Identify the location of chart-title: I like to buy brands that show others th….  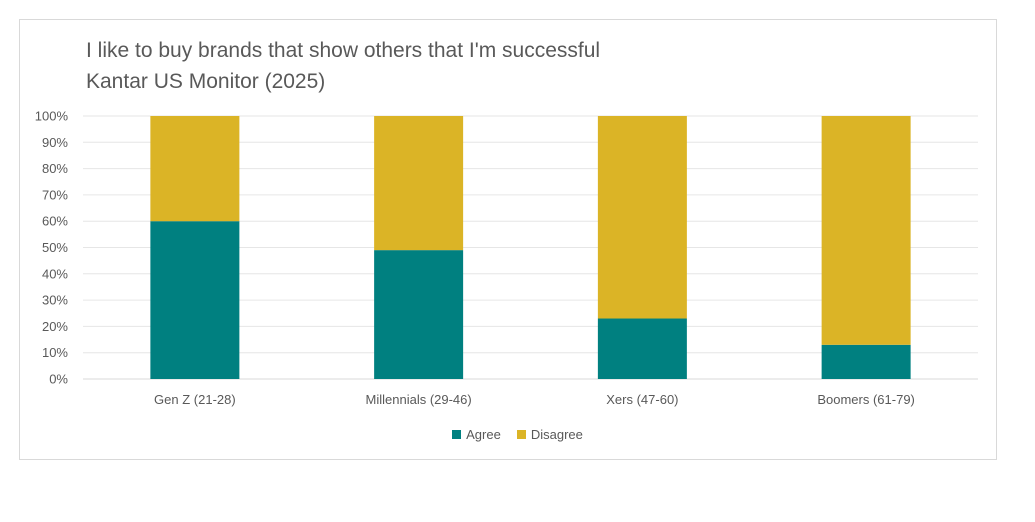
(343, 66).